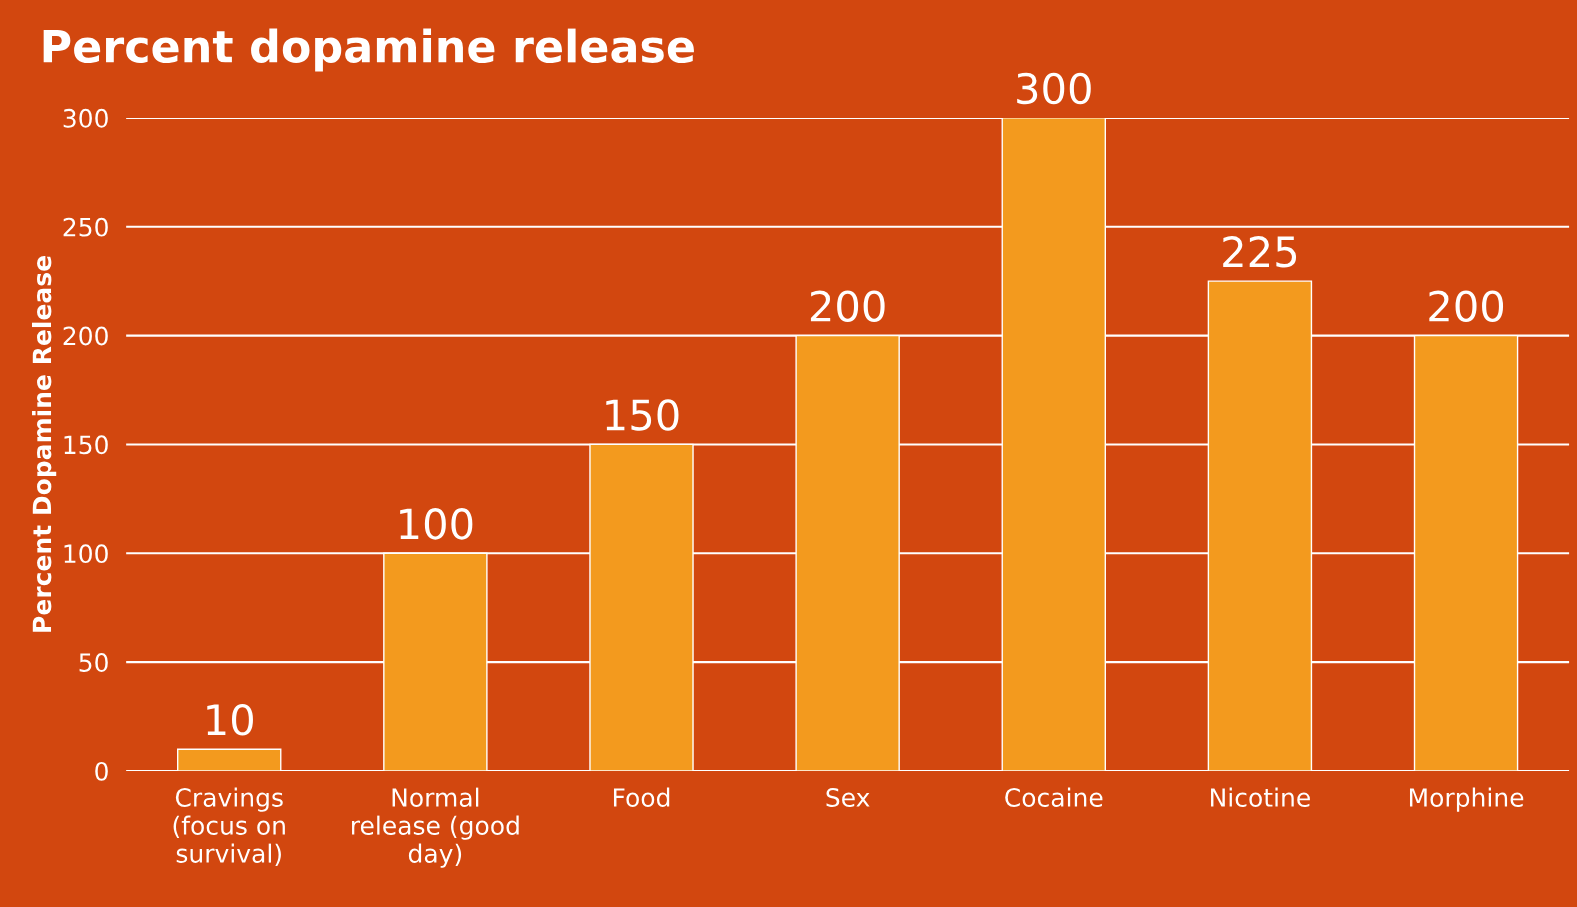  I want to click on y-tick-label: 300, so click(85, 118).